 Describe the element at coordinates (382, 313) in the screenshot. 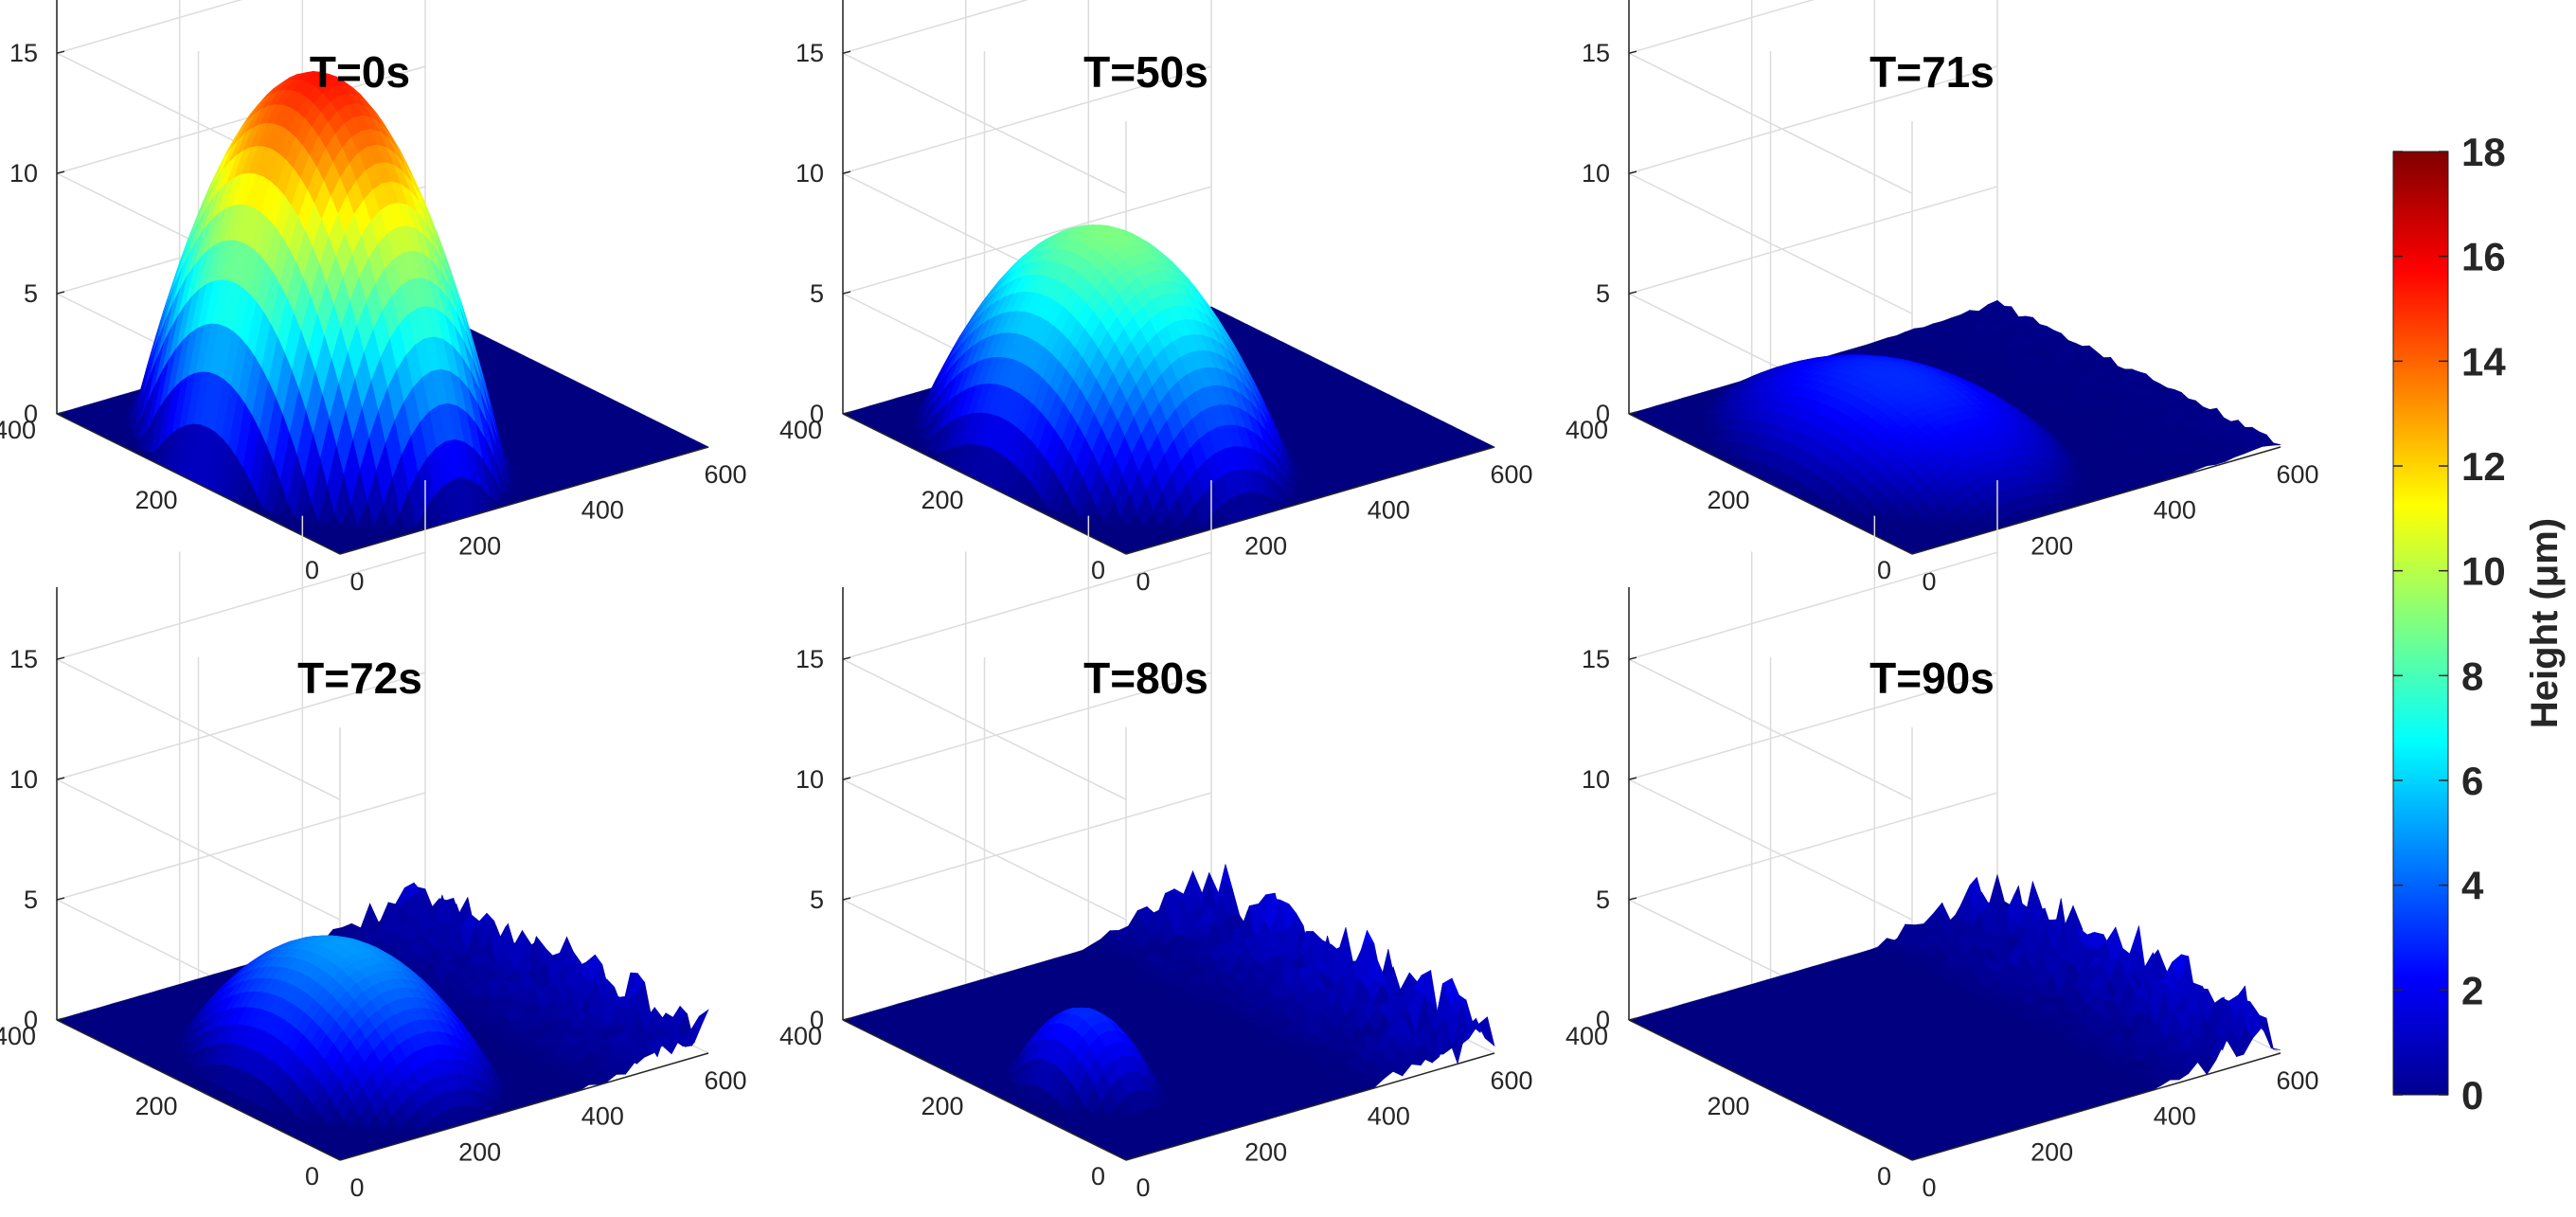

I see `surface` at that location.